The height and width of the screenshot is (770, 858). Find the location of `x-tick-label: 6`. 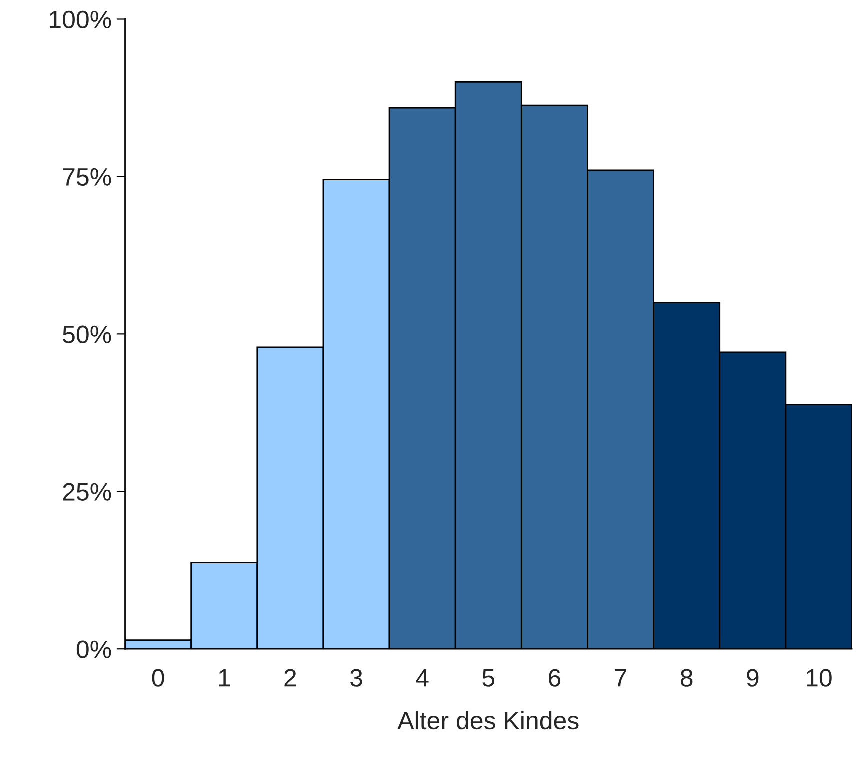

x-tick-label: 6 is located at coordinates (555, 678).